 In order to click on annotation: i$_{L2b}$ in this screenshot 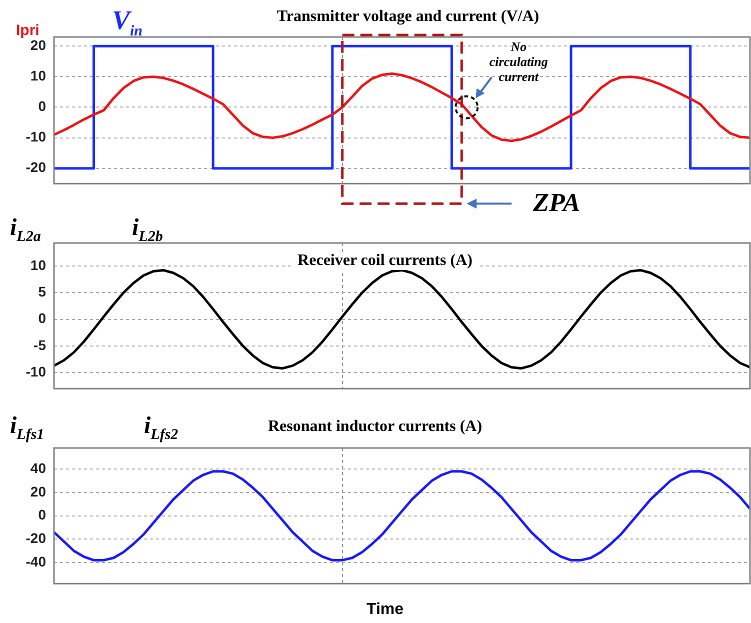, I will do `click(147, 230)`.